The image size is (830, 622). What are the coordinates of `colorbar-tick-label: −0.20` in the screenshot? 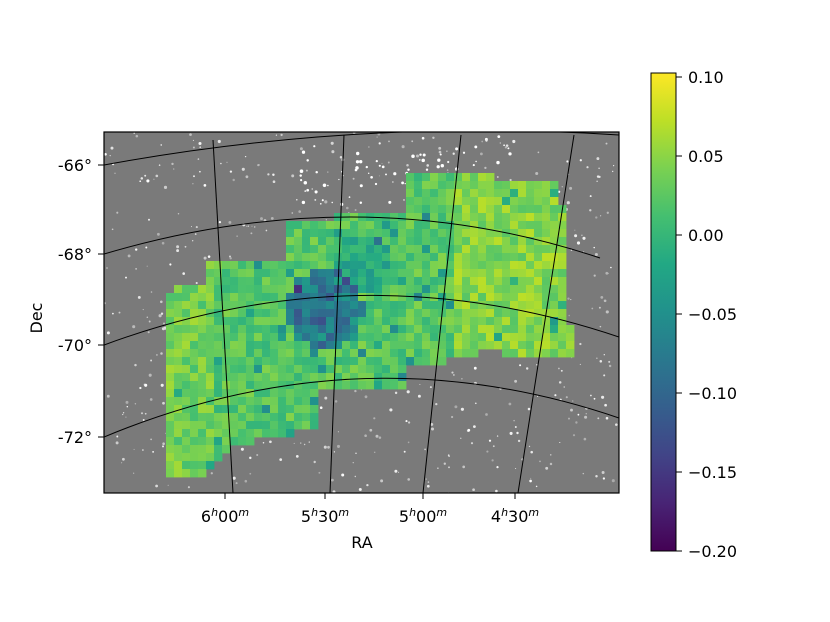 It's located at (712, 551).